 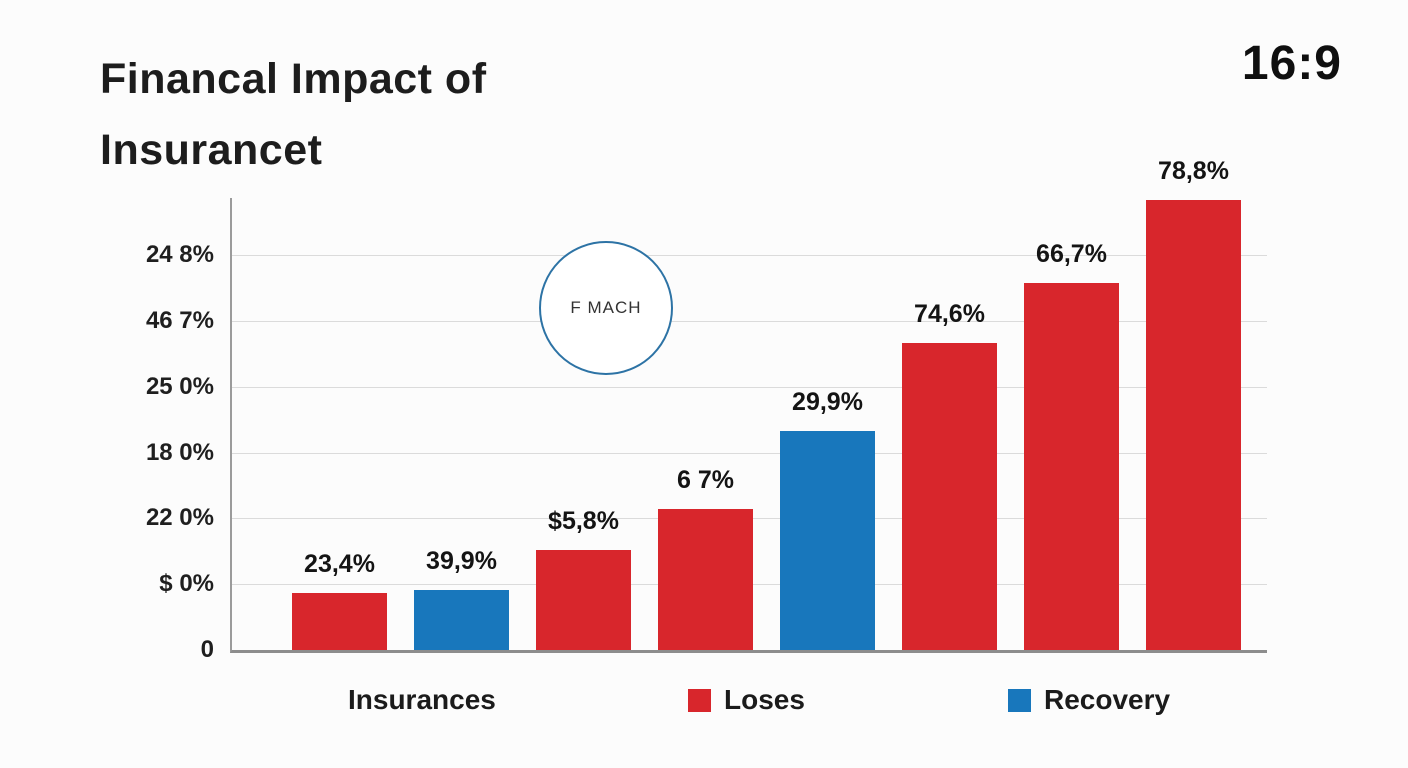 What do you see at coordinates (293, 115) in the screenshot?
I see `chart-title: Financal Impact of Insurancet` at bounding box center [293, 115].